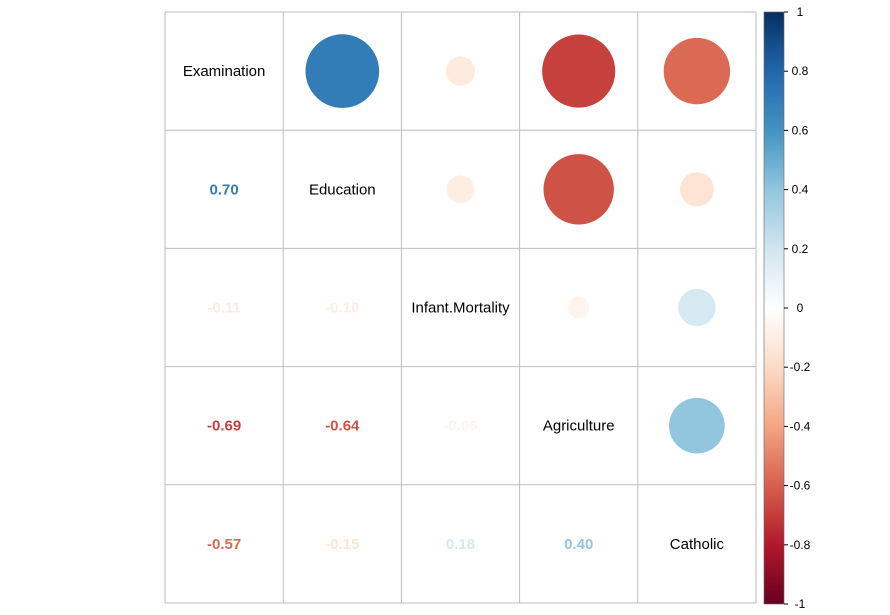 The height and width of the screenshot is (615, 890). I want to click on colorbar-tick-label: -0.2, so click(800, 367).